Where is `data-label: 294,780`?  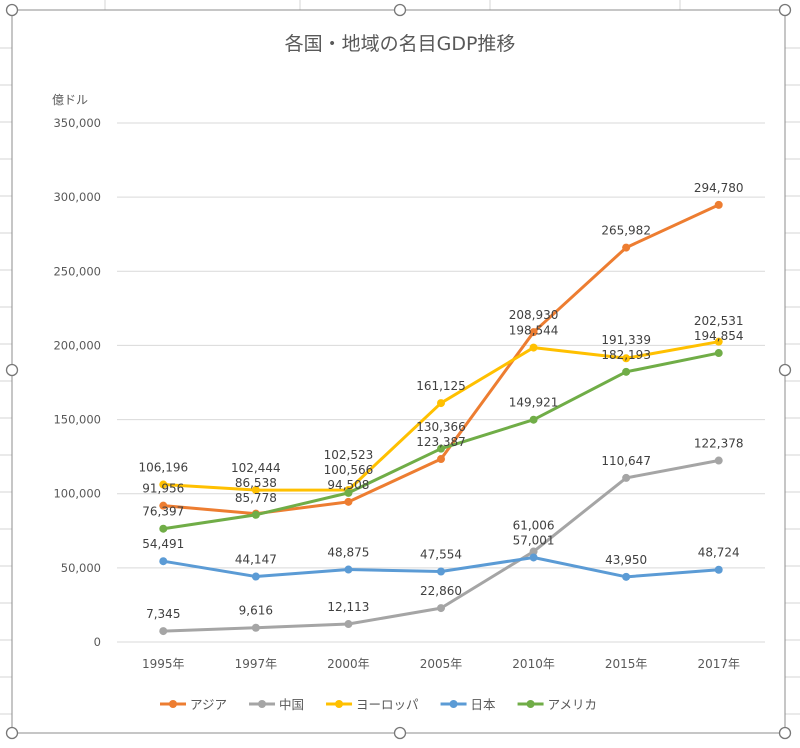
data-label: 294,780 is located at coordinates (719, 188).